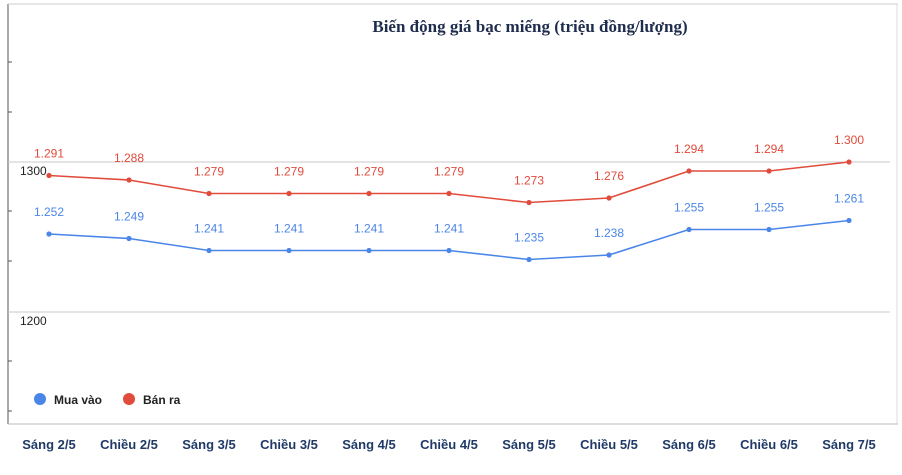 This screenshot has height=475, width=902. What do you see at coordinates (289, 444) in the screenshot?
I see `x-tick-label: Chiều 3/5` at bounding box center [289, 444].